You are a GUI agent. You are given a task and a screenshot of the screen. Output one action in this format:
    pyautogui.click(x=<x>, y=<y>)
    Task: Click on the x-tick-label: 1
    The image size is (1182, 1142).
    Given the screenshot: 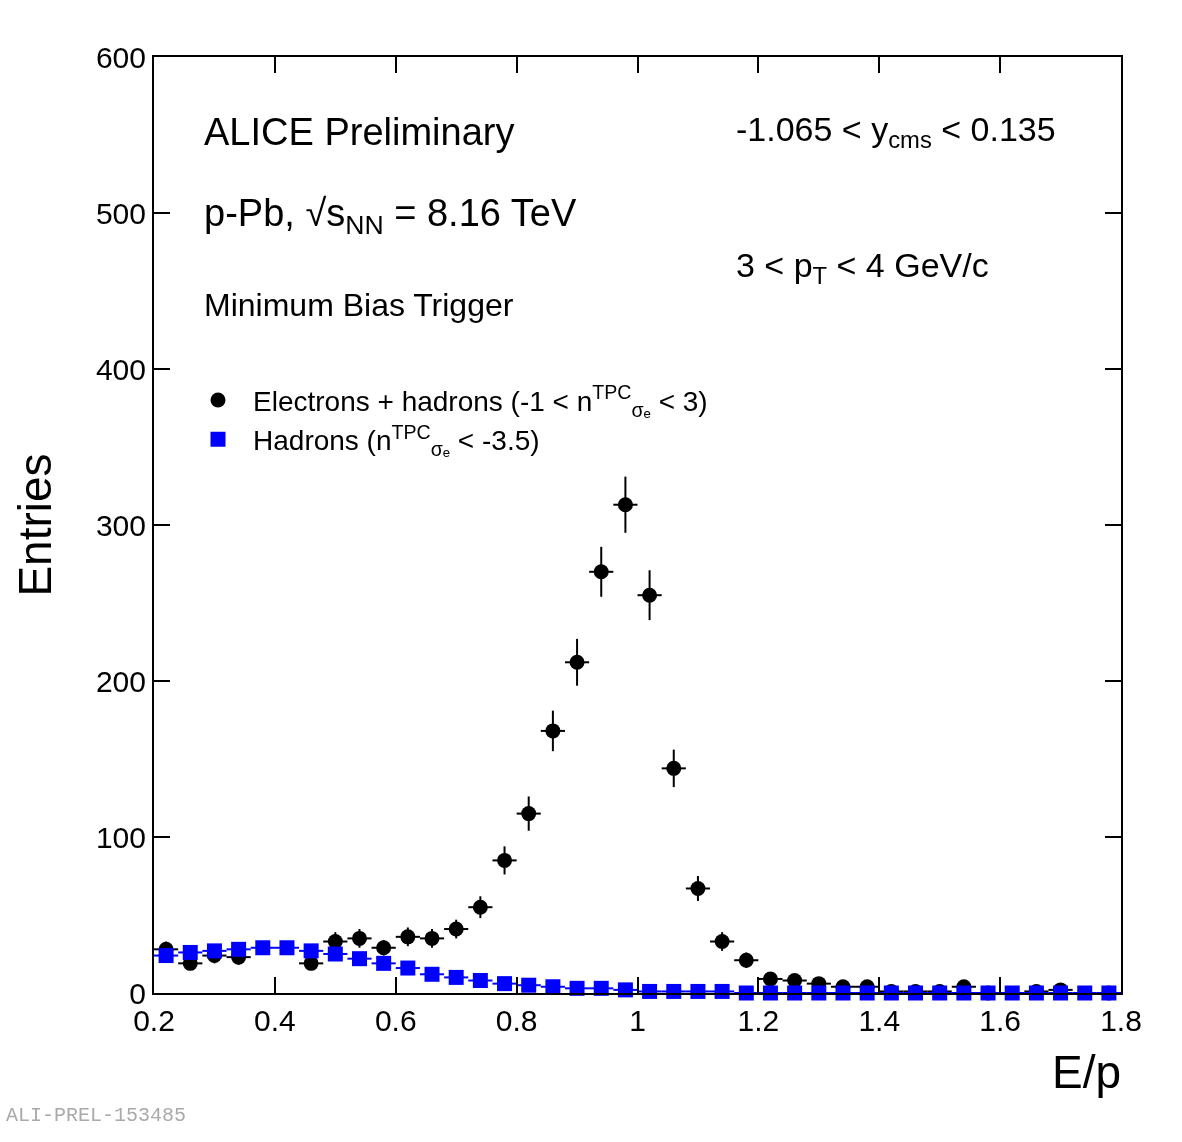 What is the action you would take?
    pyautogui.click(x=637, y=1020)
    